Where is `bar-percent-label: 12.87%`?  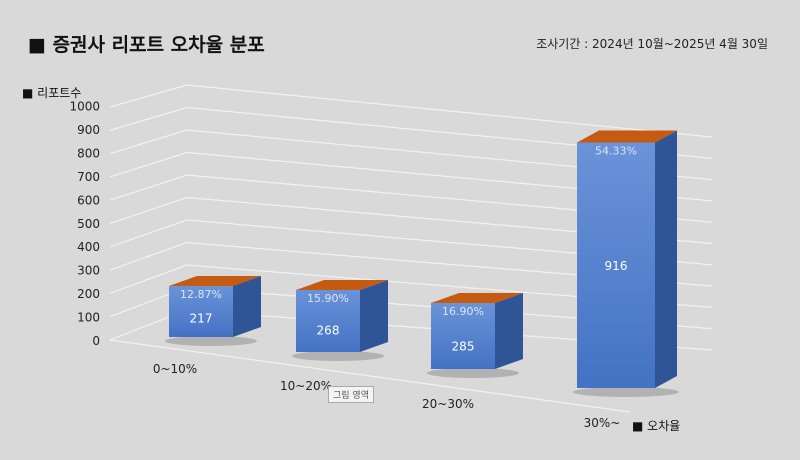 bar-percent-label: 12.87% is located at coordinates (201, 294).